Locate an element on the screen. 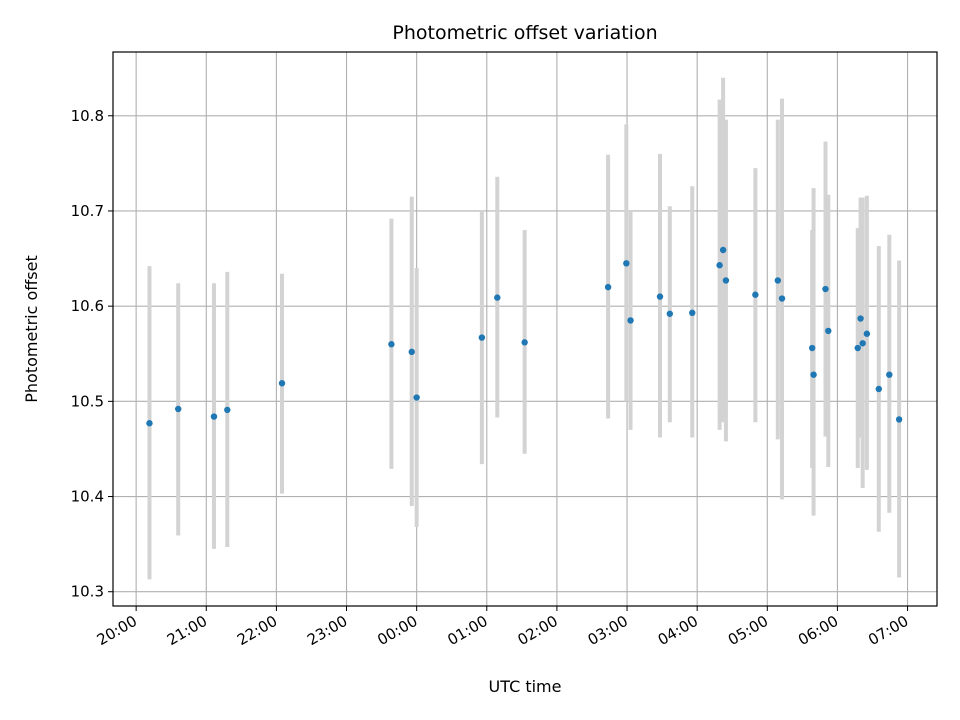 This screenshot has height=720, width=960. chart-title: Photometric offset variation is located at coordinates (524, 33).